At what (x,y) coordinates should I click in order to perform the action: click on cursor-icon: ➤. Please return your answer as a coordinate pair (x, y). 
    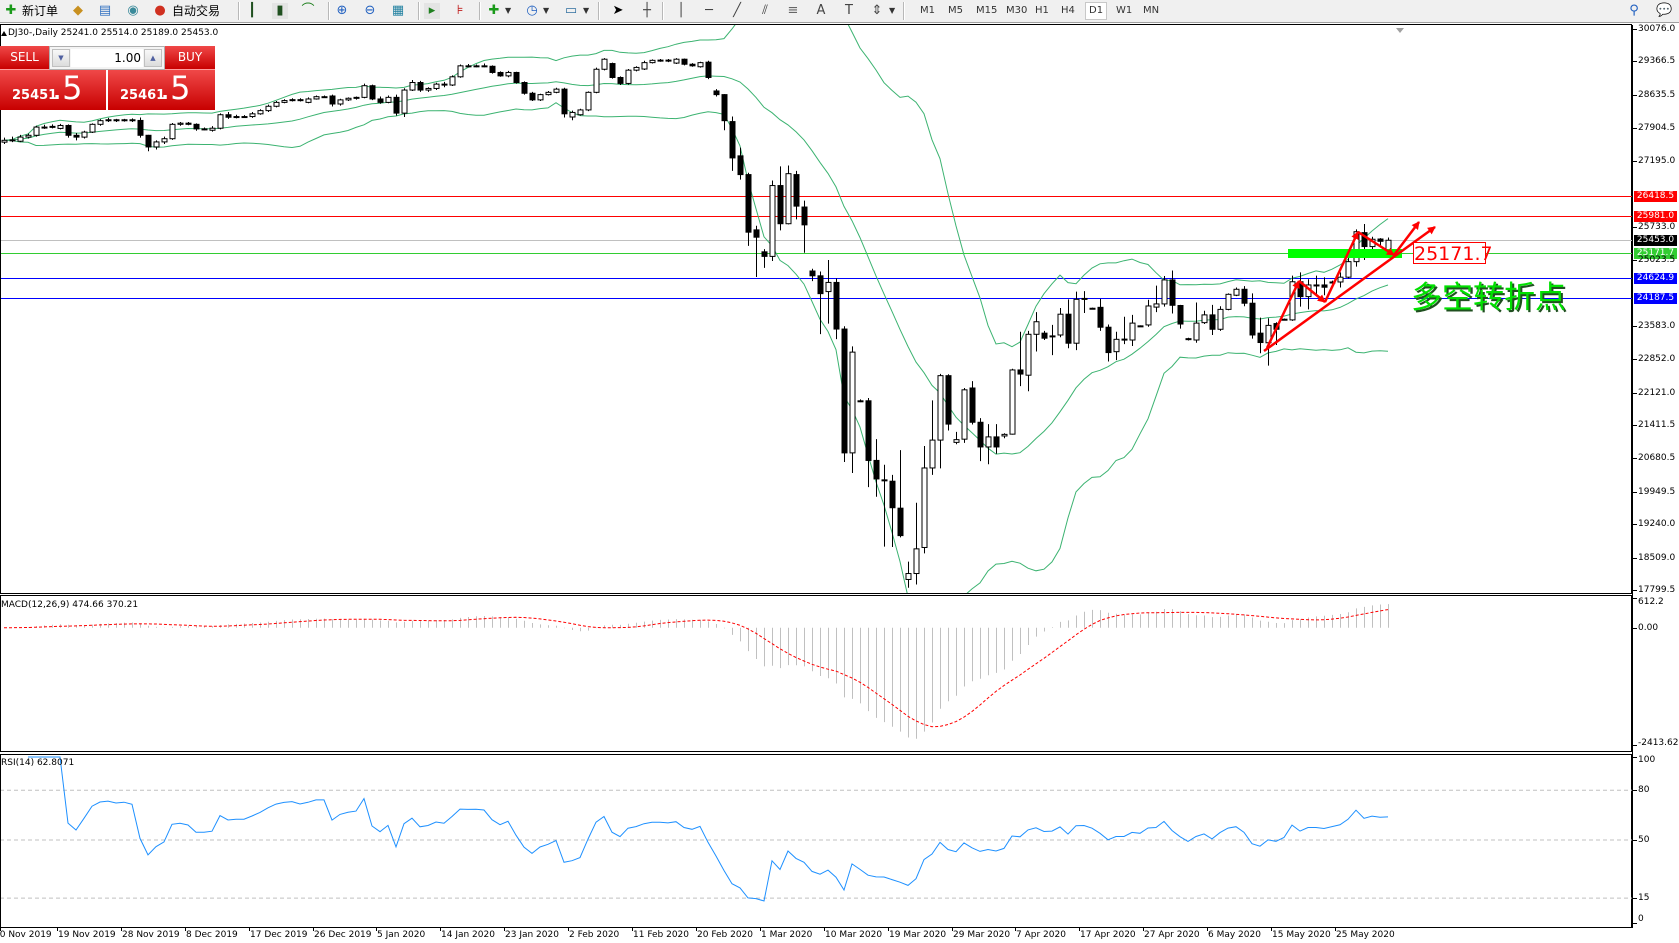
    Looking at the image, I should click on (618, 10).